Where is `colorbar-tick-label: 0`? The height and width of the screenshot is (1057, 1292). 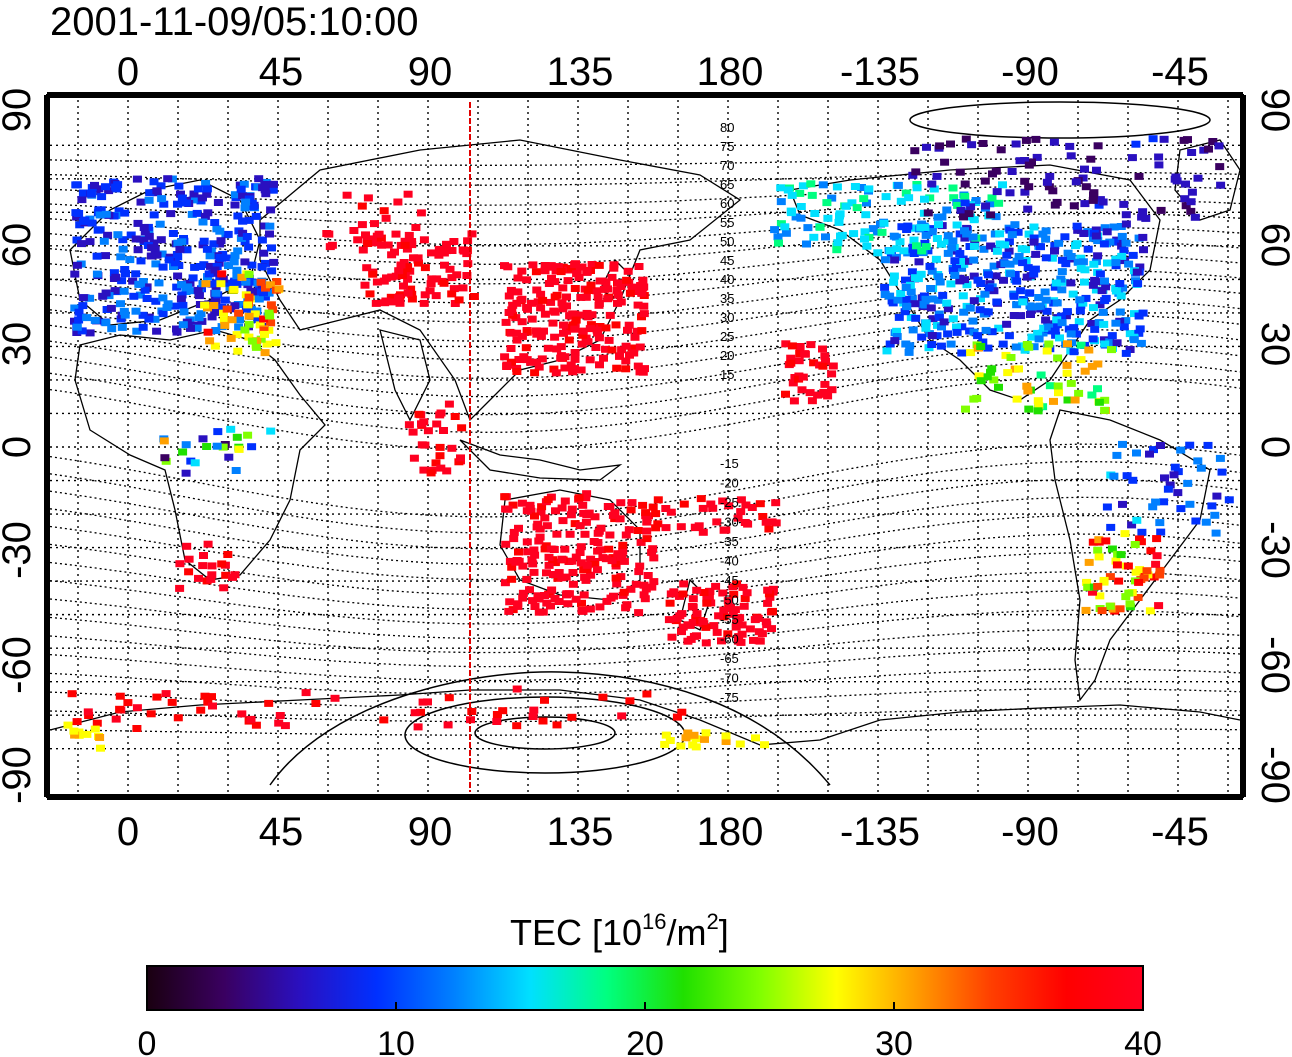
colorbar-tick-label: 0 is located at coordinates (147, 1041).